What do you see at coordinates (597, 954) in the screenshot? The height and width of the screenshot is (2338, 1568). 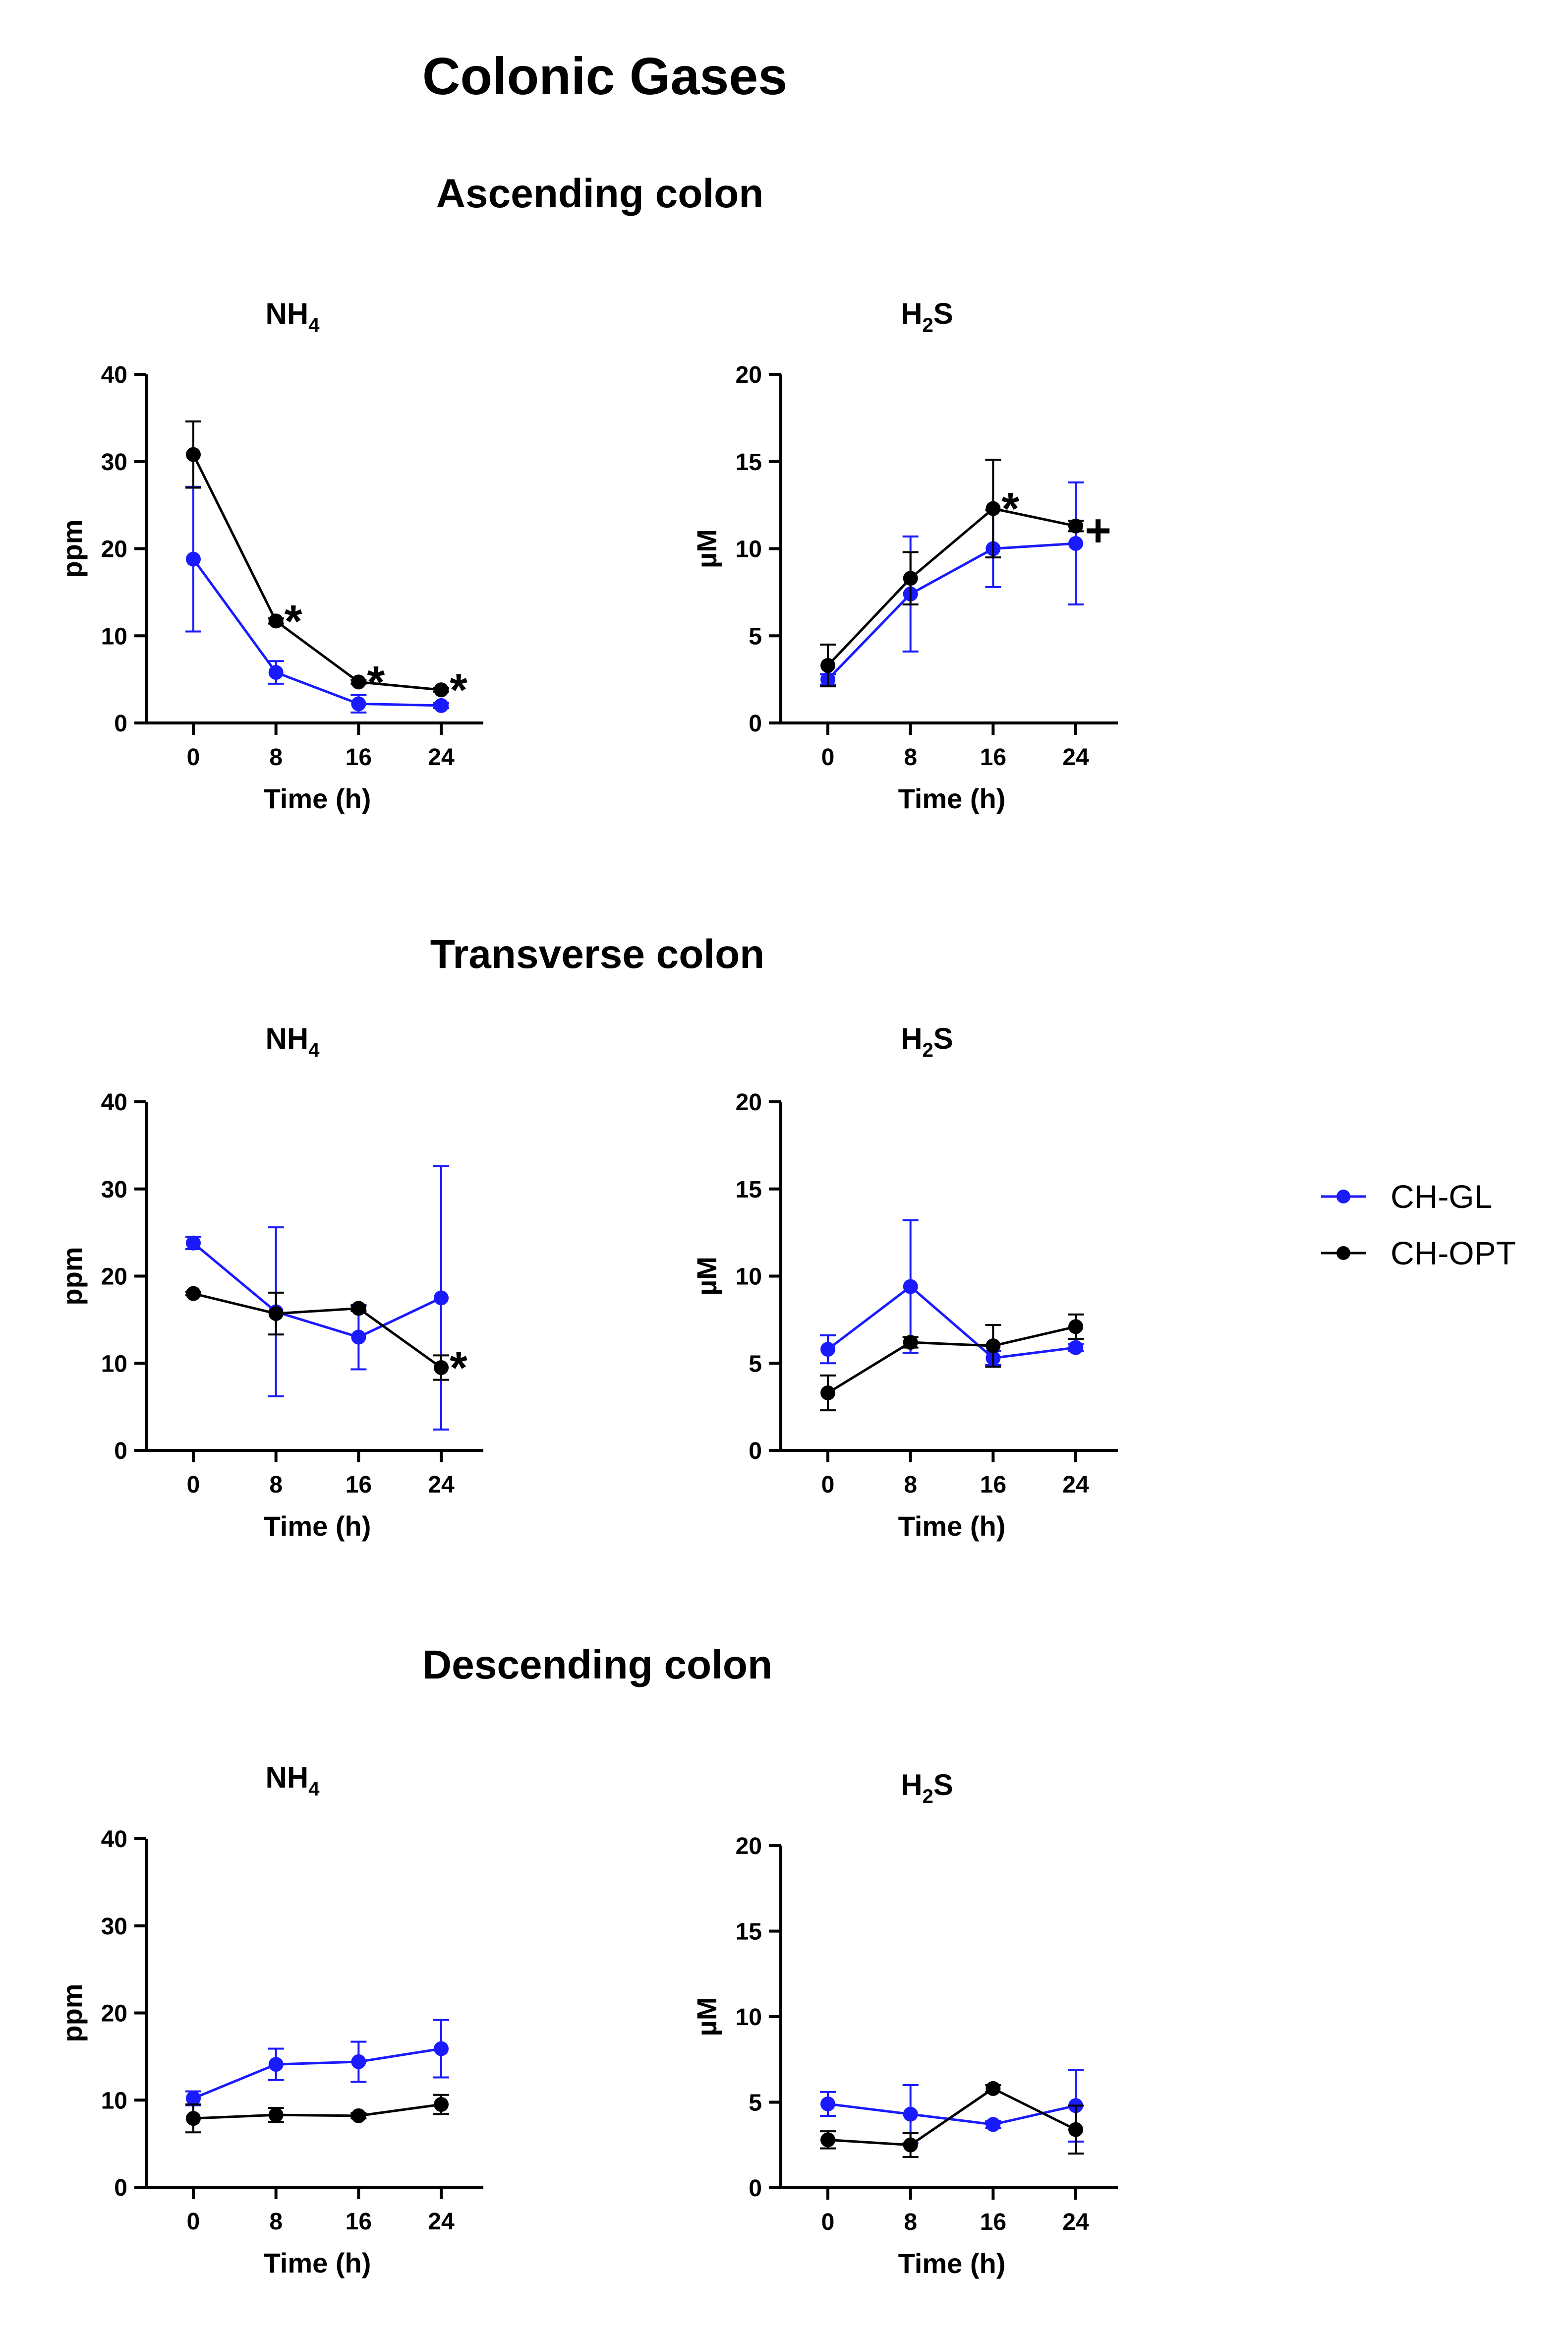 I see `section-title-transverse: Transverse colon` at bounding box center [597, 954].